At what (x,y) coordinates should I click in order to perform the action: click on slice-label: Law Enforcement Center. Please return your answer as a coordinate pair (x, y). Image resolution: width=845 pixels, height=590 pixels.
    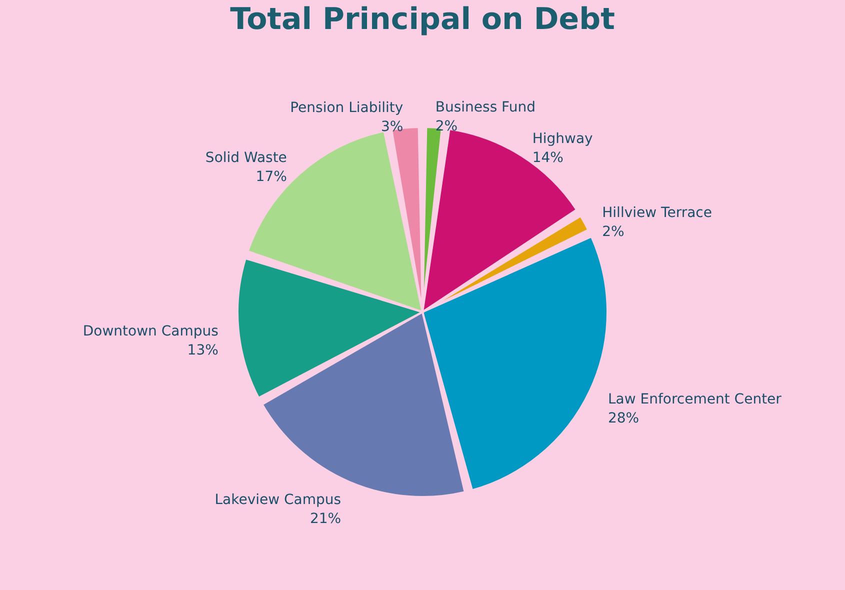
    Looking at the image, I should click on (695, 399).